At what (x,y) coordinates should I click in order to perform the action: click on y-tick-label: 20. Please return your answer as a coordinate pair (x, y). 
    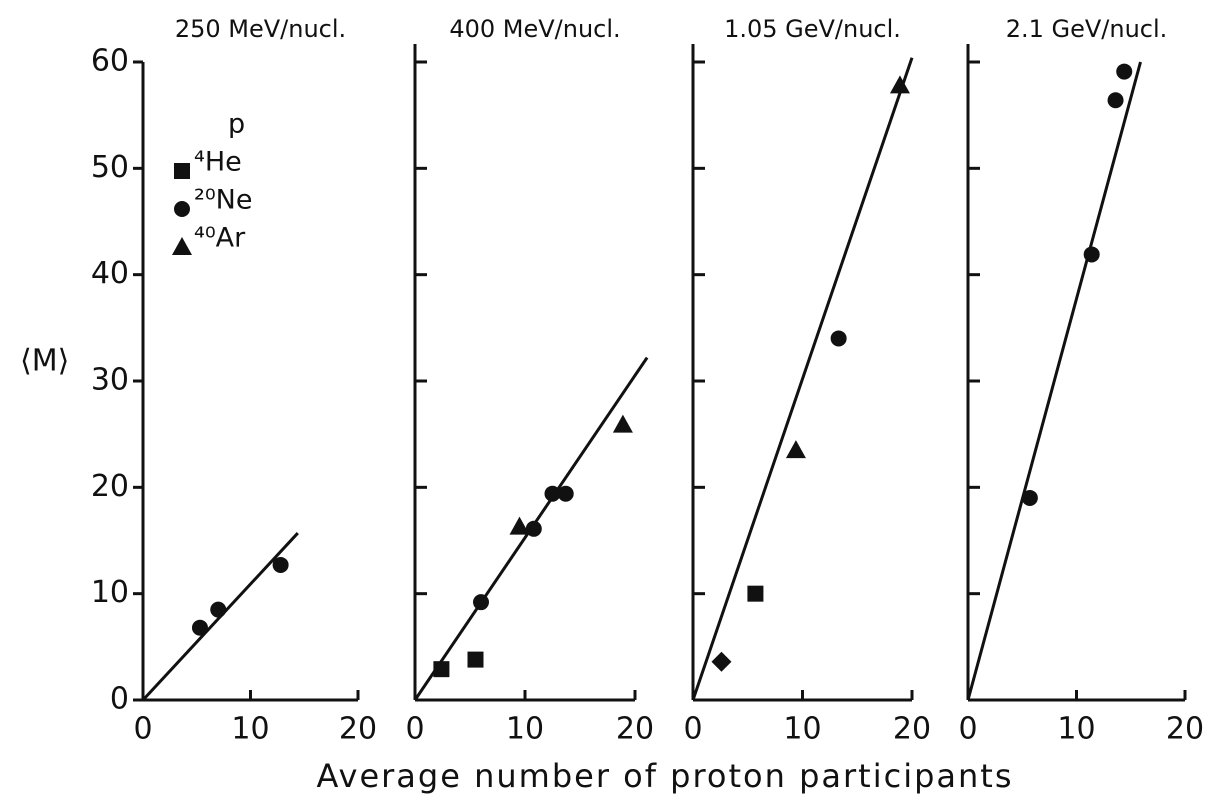
    Looking at the image, I should click on (110, 486).